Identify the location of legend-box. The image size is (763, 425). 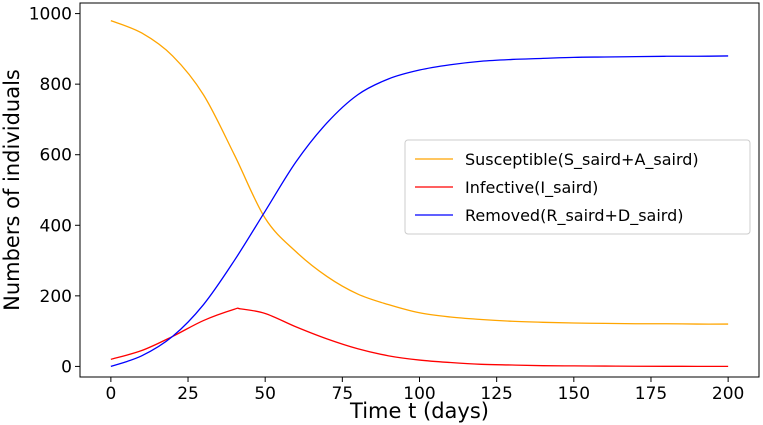
(577, 187).